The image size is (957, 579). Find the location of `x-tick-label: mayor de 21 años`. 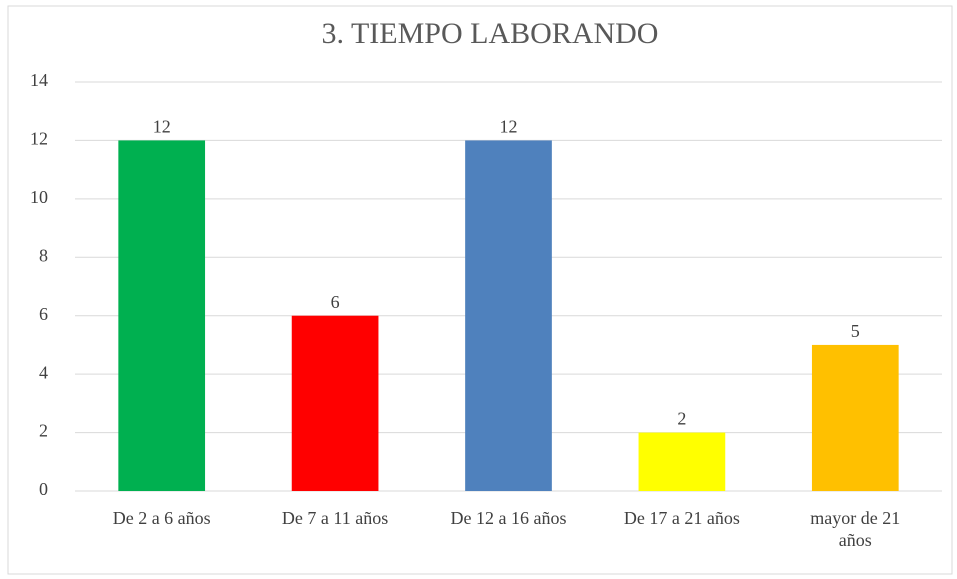

x-tick-label: mayor de 21 años is located at coordinates (855, 529).